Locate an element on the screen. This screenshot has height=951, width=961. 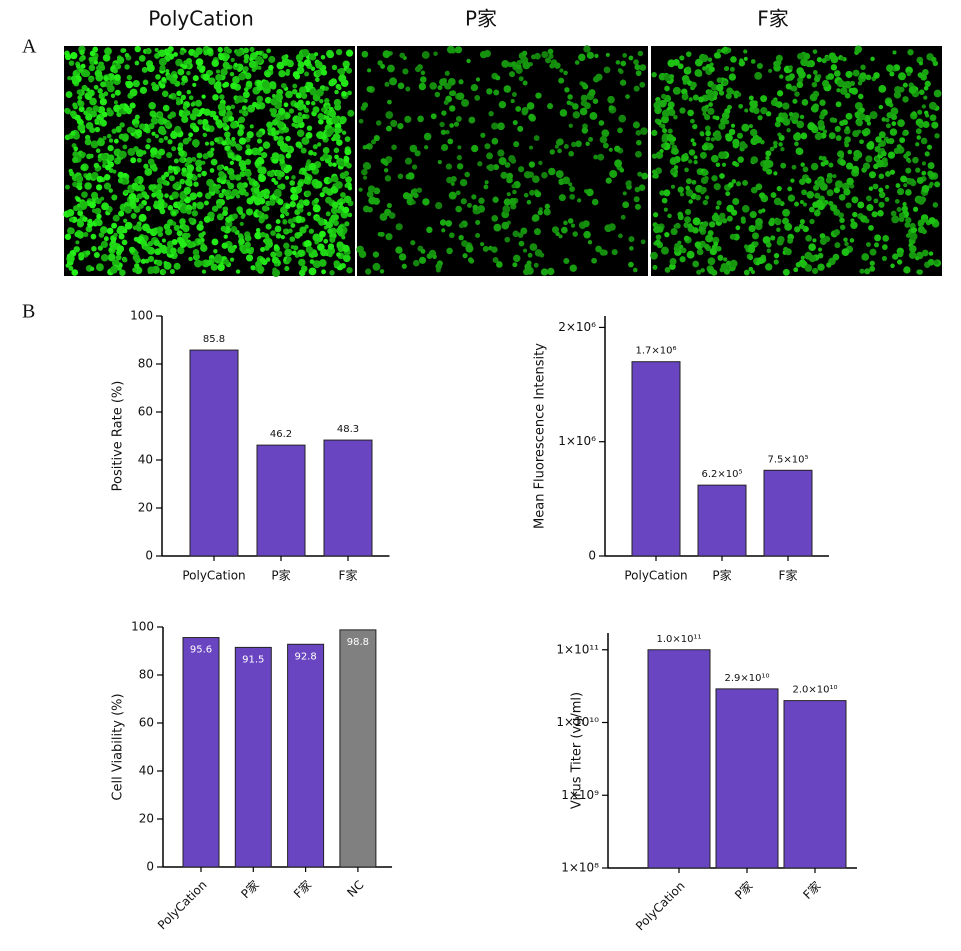
y-tick-label: 1×10⁸ is located at coordinates (580, 868).